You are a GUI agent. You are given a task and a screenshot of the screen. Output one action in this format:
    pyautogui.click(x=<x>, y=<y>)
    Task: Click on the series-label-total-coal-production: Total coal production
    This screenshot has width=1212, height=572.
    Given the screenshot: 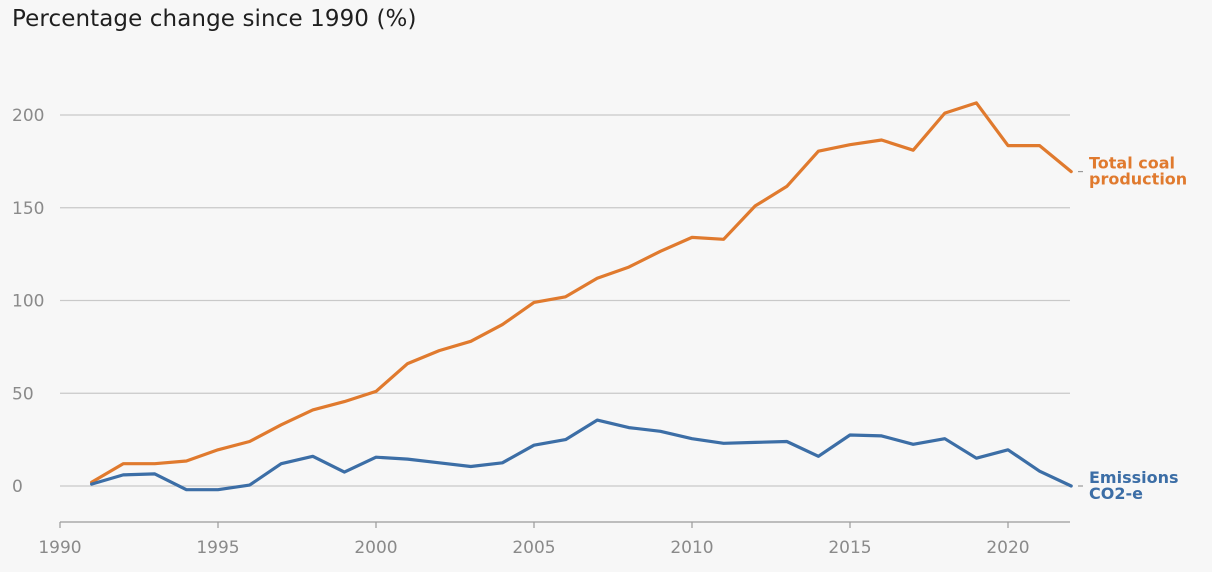 What is the action you would take?
    pyautogui.click(x=1138, y=171)
    